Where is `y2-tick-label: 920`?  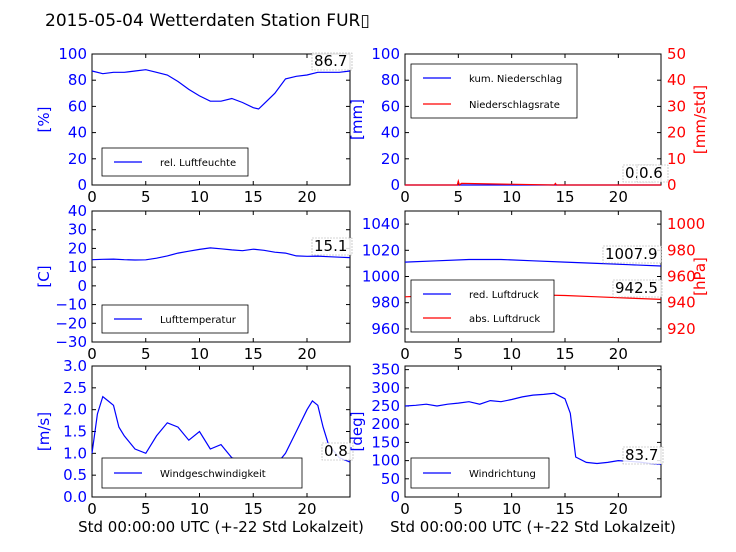
y2-tick-label: 920 is located at coordinates (681, 329).